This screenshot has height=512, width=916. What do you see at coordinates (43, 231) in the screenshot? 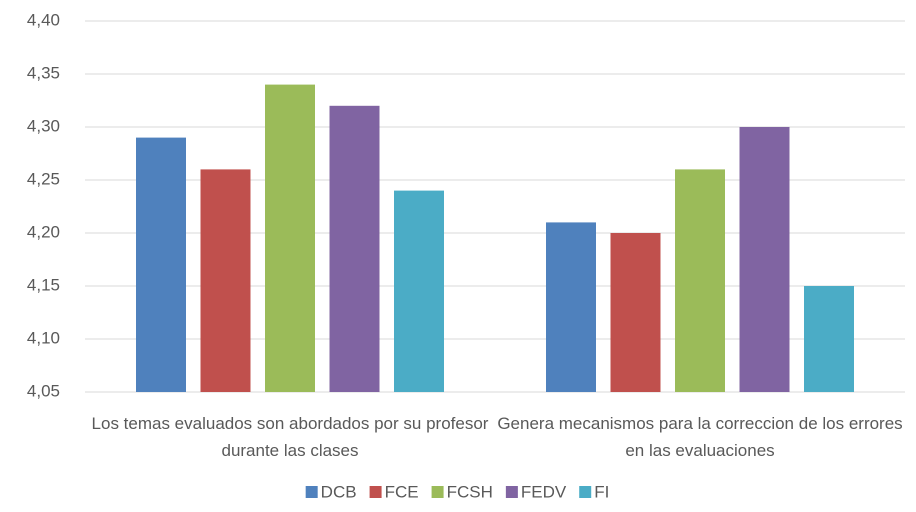
I see `y-tick-label: 4,20` at bounding box center [43, 231].